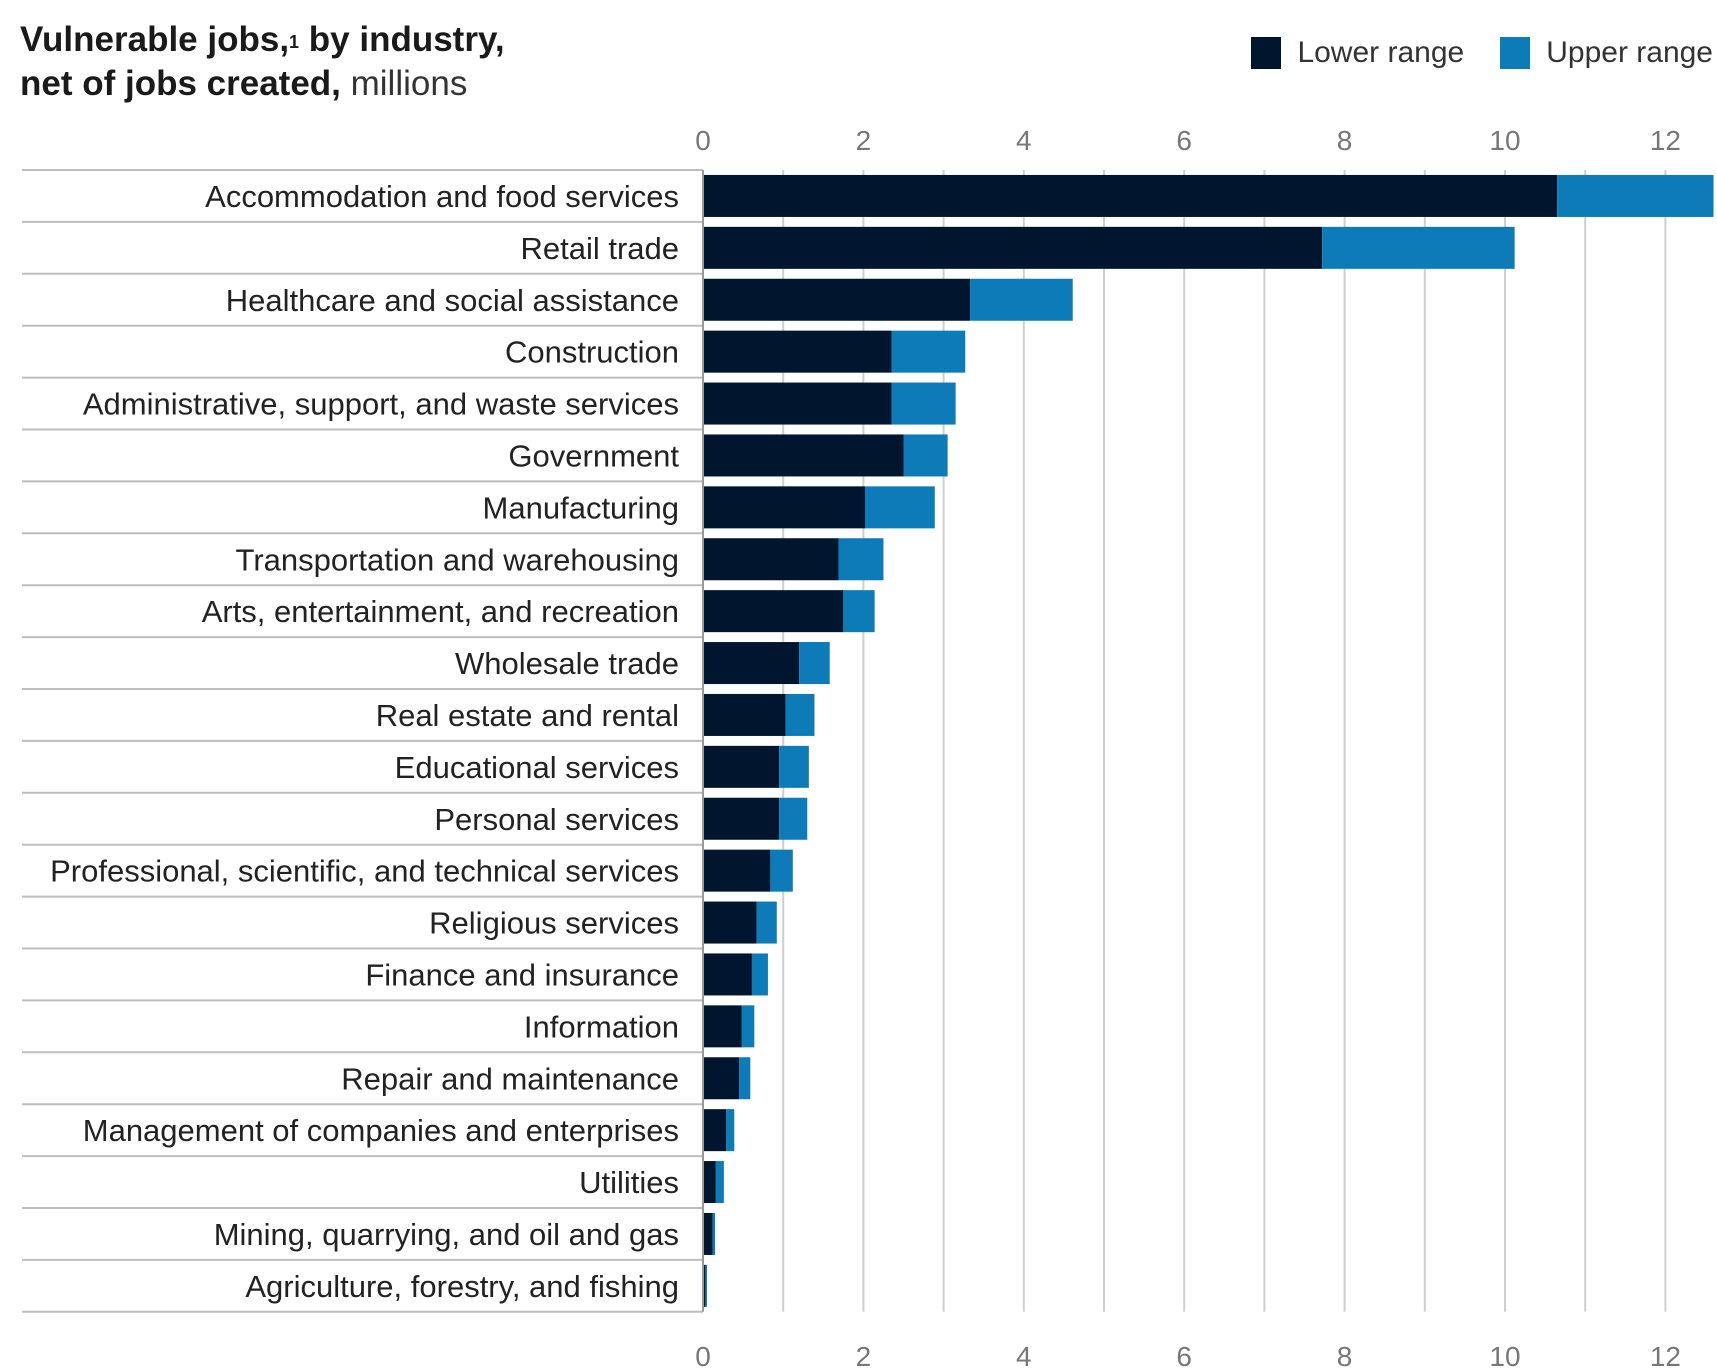  Describe the element at coordinates (567, 663) in the screenshot. I see `category-label: Wholesale trade` at that location.